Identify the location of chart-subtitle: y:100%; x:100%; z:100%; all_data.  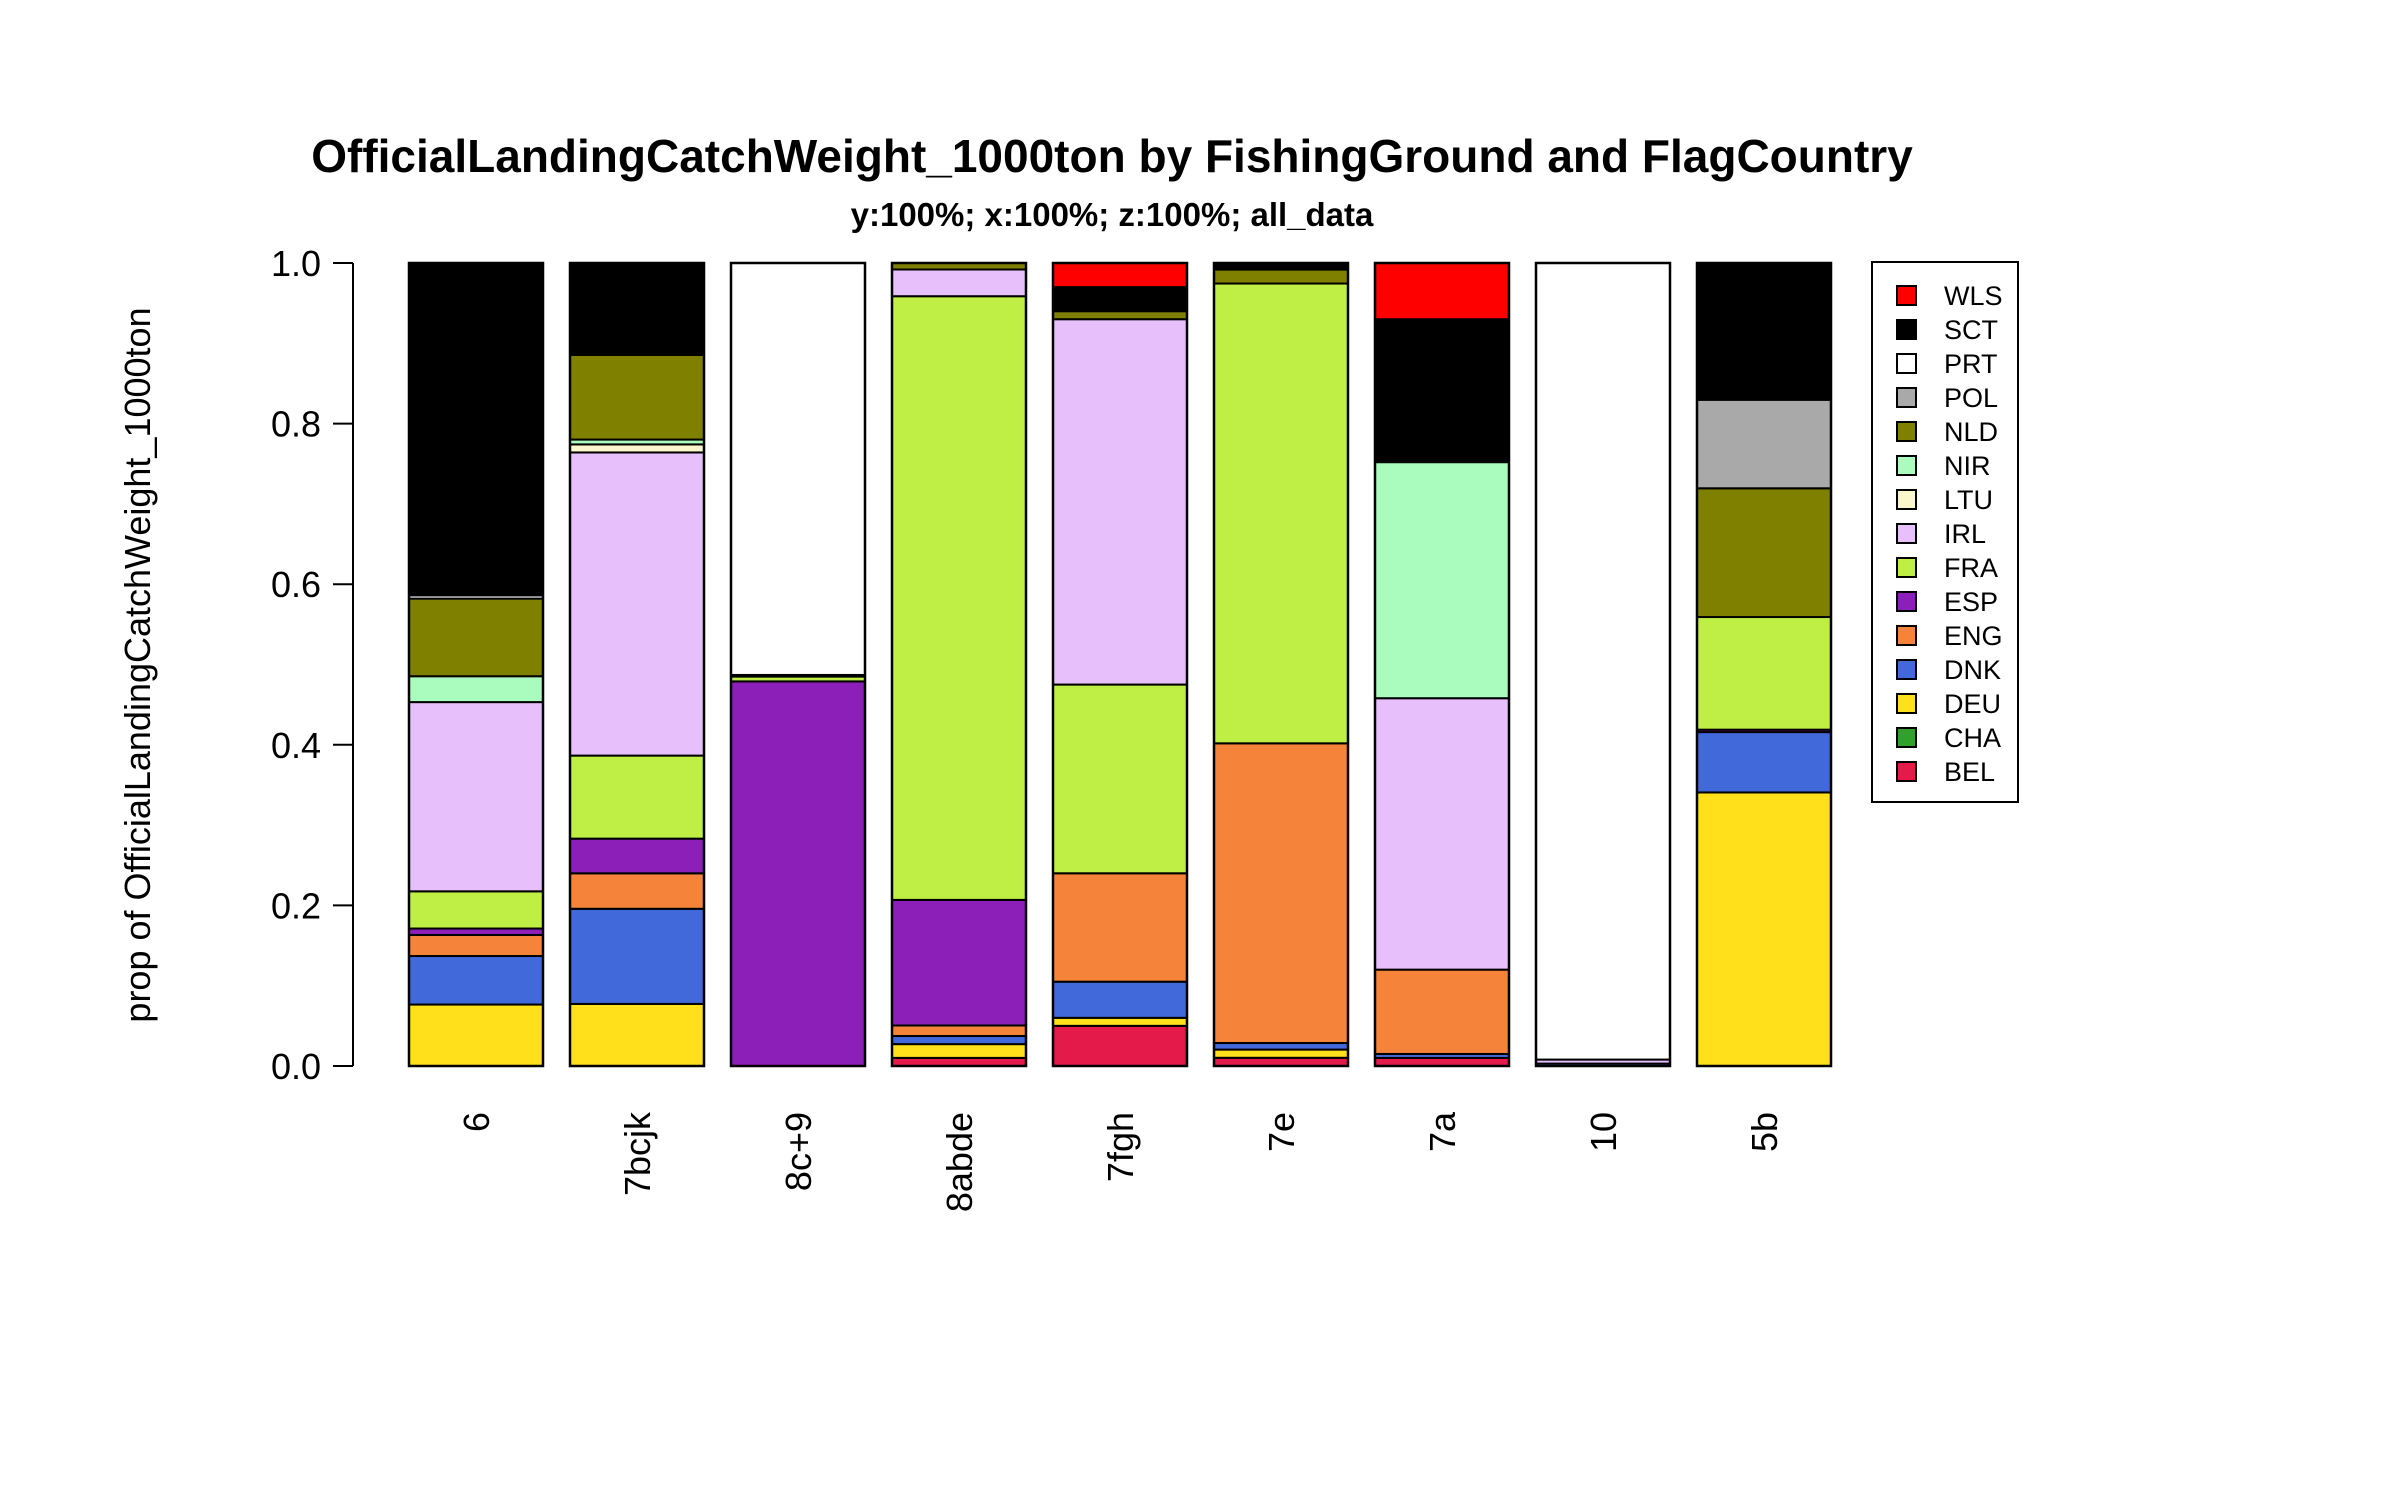
(1112, 214).